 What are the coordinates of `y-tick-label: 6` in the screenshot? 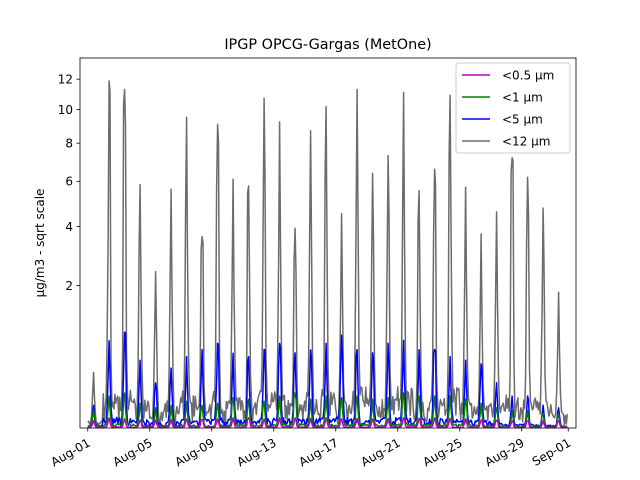 It's located at (69, 182).